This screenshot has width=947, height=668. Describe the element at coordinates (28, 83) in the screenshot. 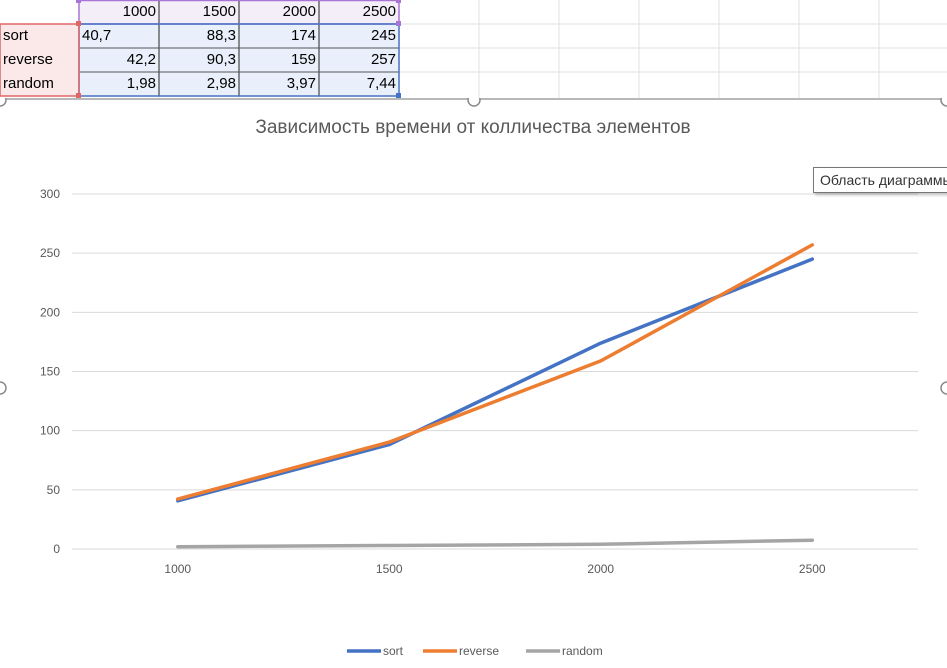

I see `row-label-random: random` at that location.